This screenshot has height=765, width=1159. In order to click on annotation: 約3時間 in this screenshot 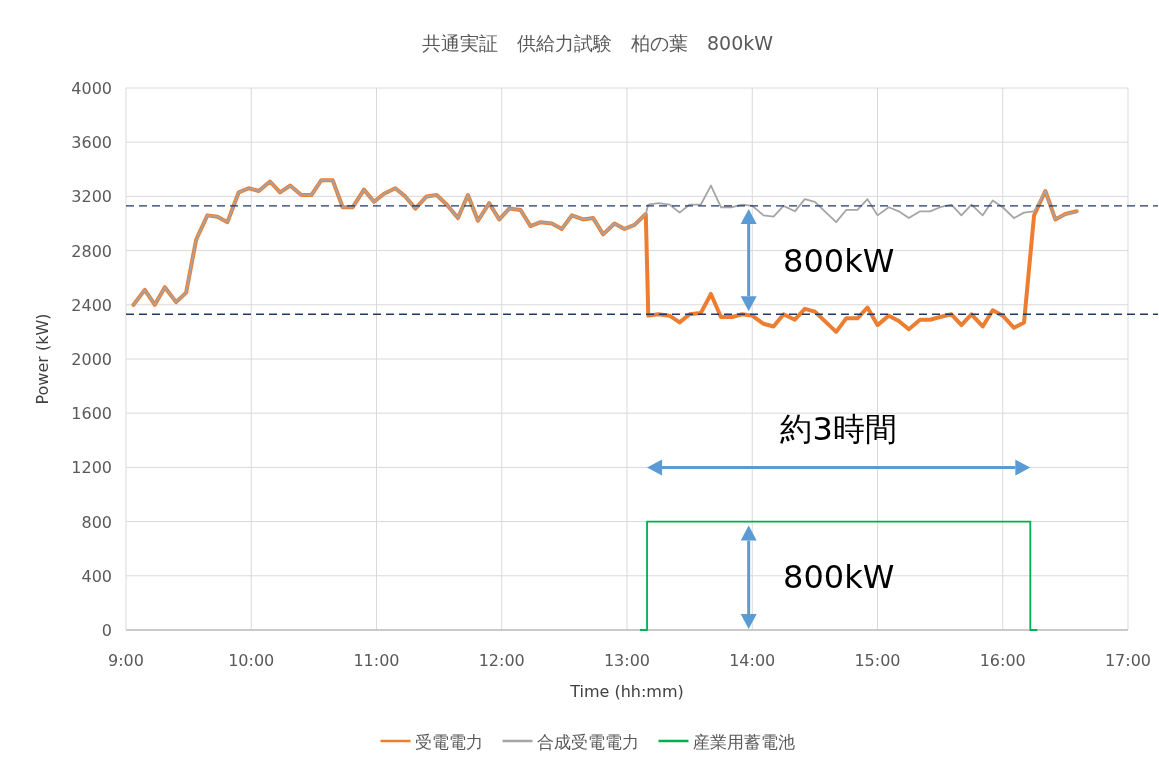, I will do `click(838, 428)`.